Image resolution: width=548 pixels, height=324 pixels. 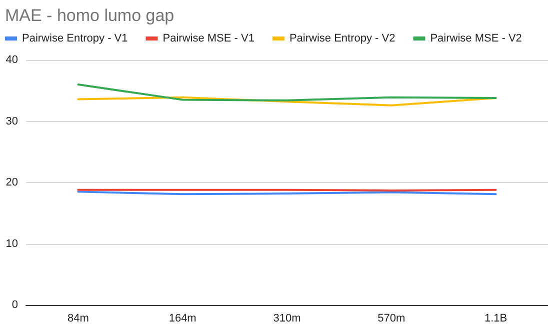 I want to click on y-tick-label: 40, so click(x=12, y=60).